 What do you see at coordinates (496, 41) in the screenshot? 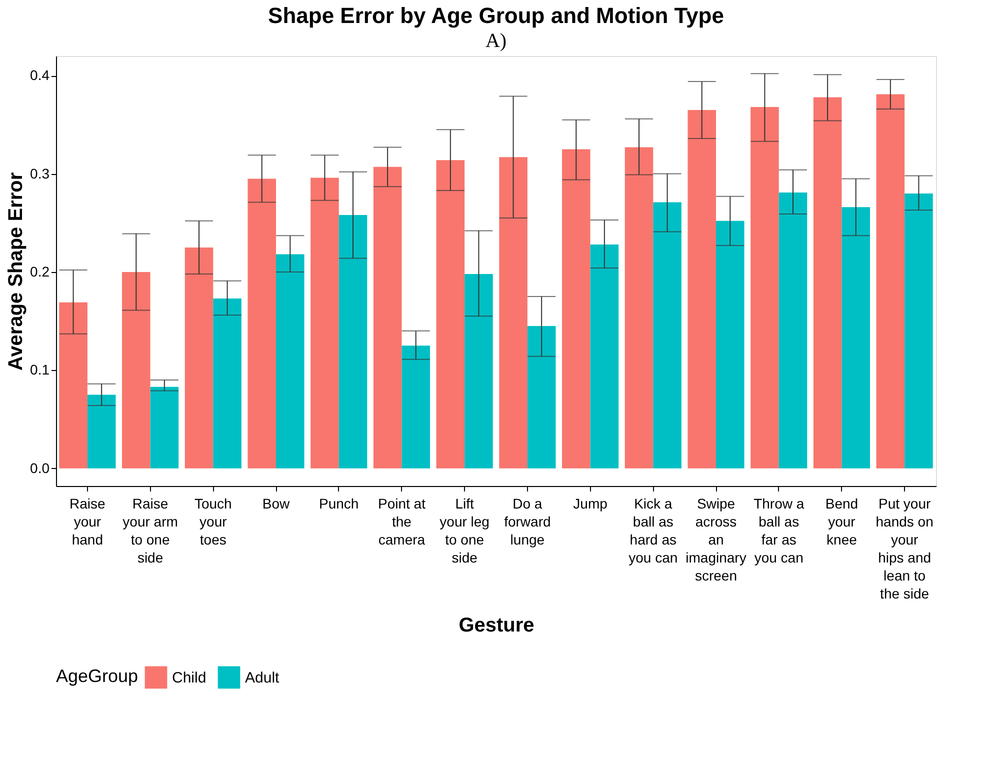
I see `text: A)` at bounding box center [496, 41].